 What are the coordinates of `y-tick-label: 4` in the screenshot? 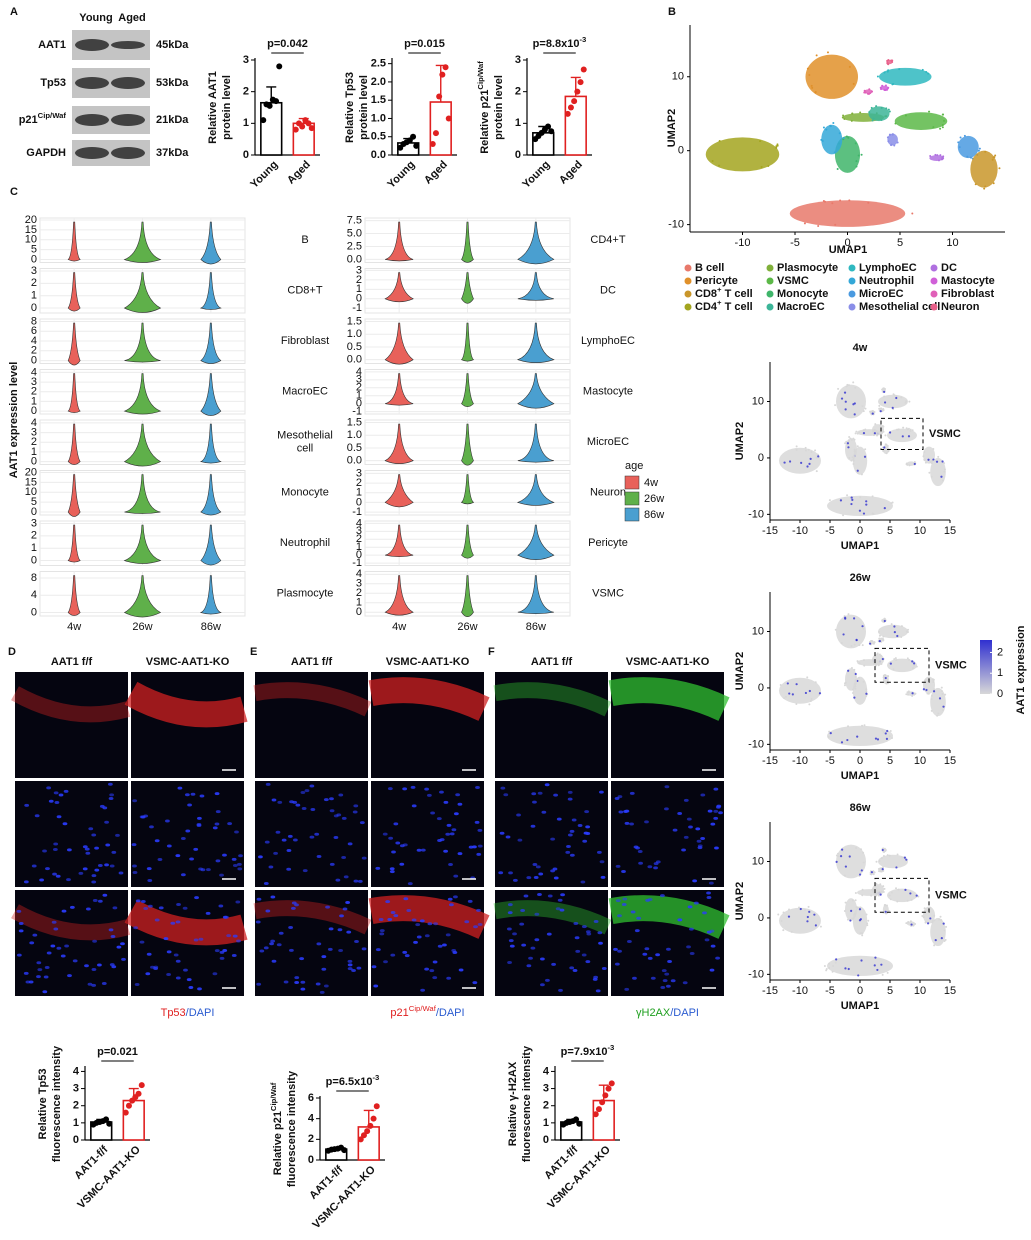 It's located at (34, 423).